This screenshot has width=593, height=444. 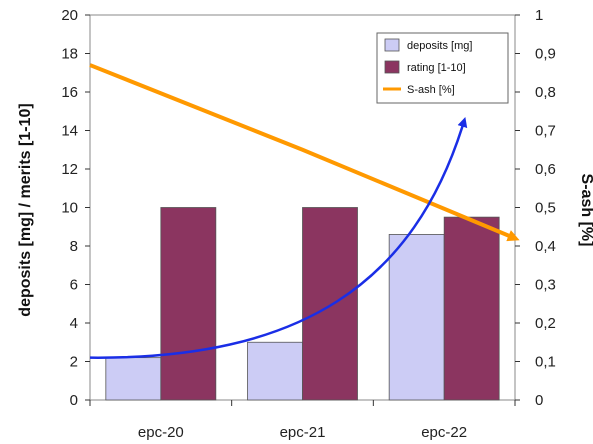 What do you see at coordinates (545, 246) in the screenshot?
I see `y2-tick-label: 0,4` at bounding box center [545, 246].